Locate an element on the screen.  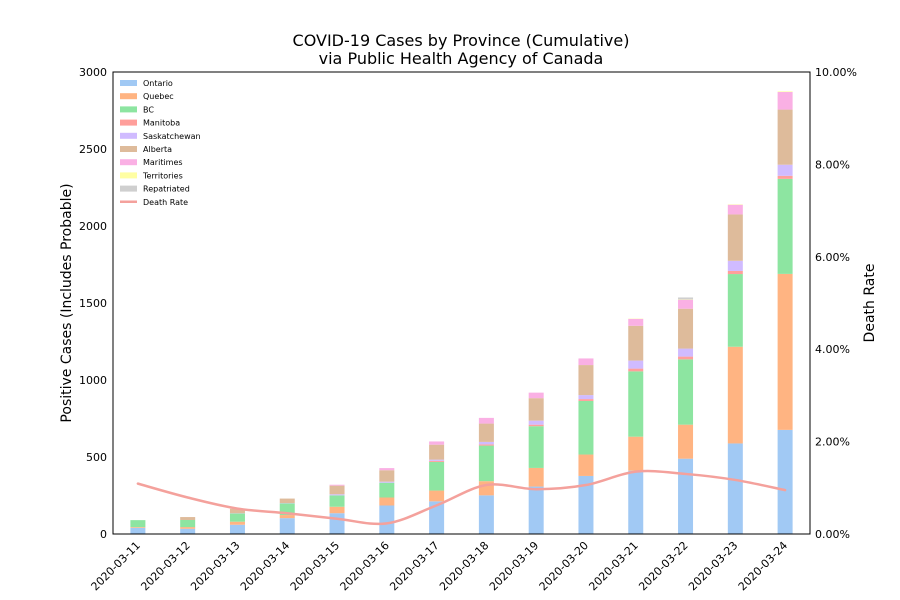
y-axis-label: Positive Cases (Includes Probable) is located at coordinates (67, 302).